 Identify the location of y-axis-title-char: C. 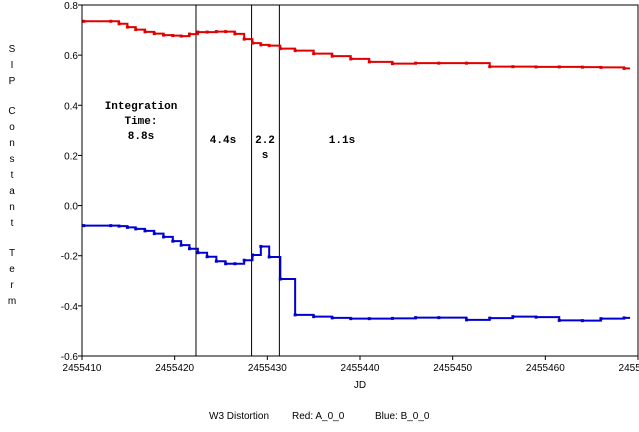
(11, 111).